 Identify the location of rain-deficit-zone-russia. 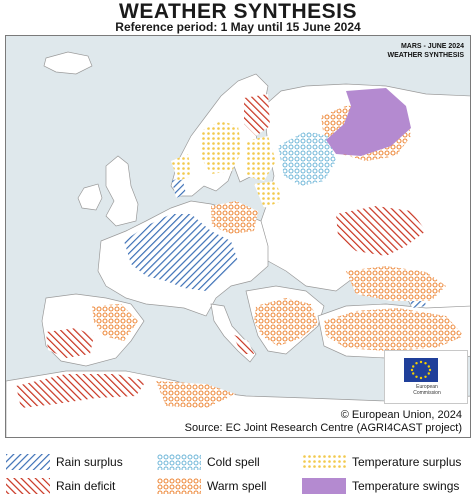
(381, 231).